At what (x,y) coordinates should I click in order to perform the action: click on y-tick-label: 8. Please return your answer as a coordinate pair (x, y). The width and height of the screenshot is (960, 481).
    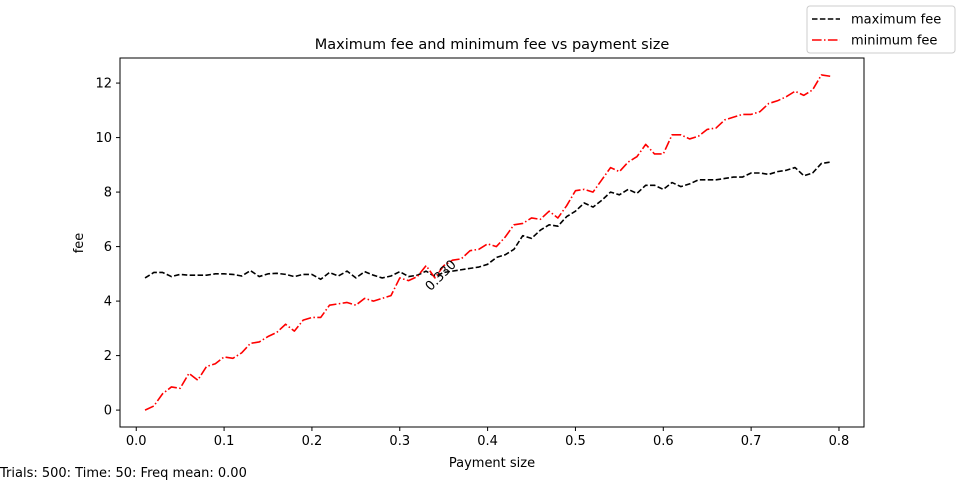
    Looking at the image, I should click on (108, 193).